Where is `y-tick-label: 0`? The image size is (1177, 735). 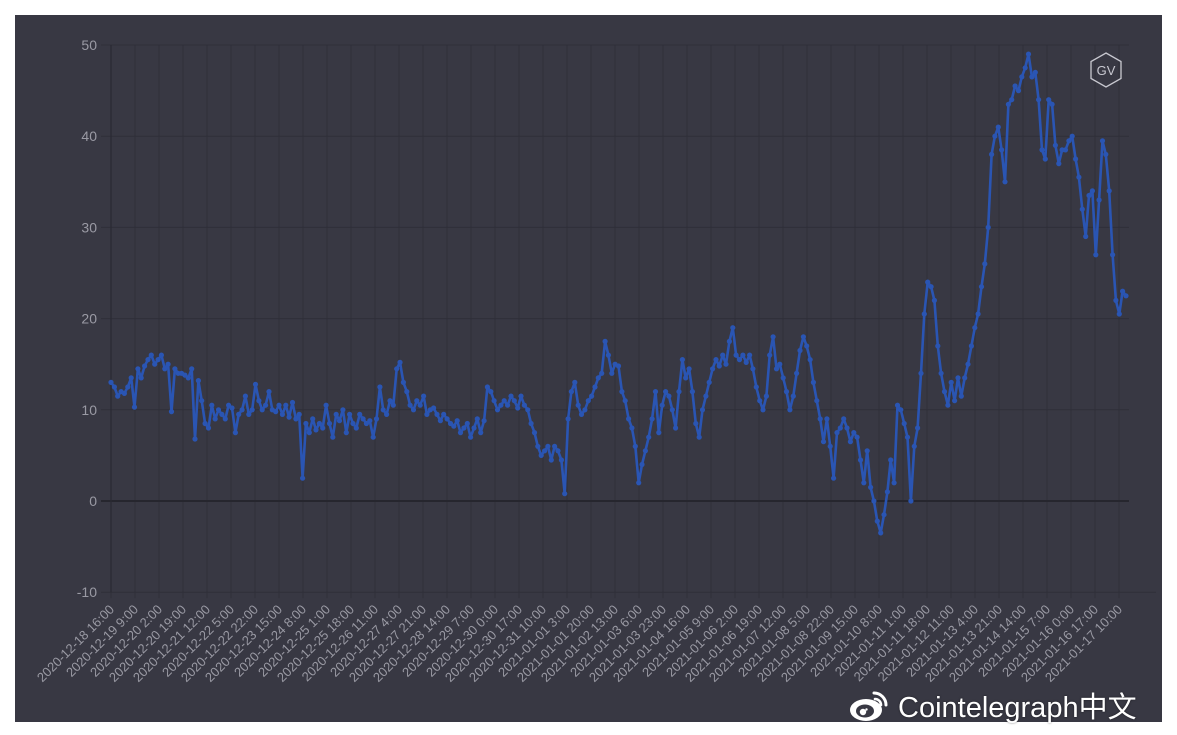 y-tick-label: 0 is located at coordinates (93, 501).